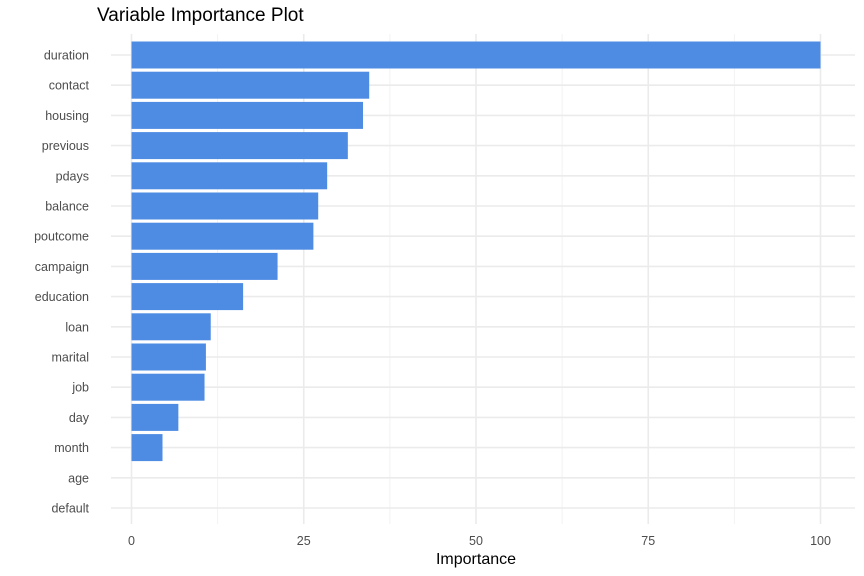  I want to click on bar-duration, so click(476, 55).